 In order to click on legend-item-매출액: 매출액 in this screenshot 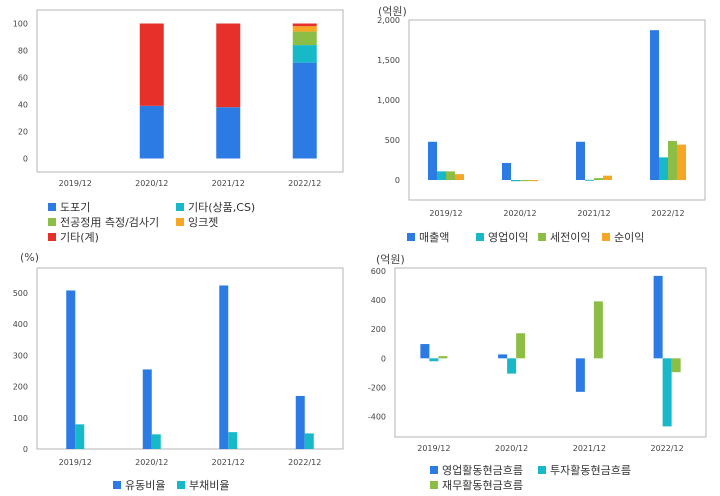, I will do `click(428, 237)`.